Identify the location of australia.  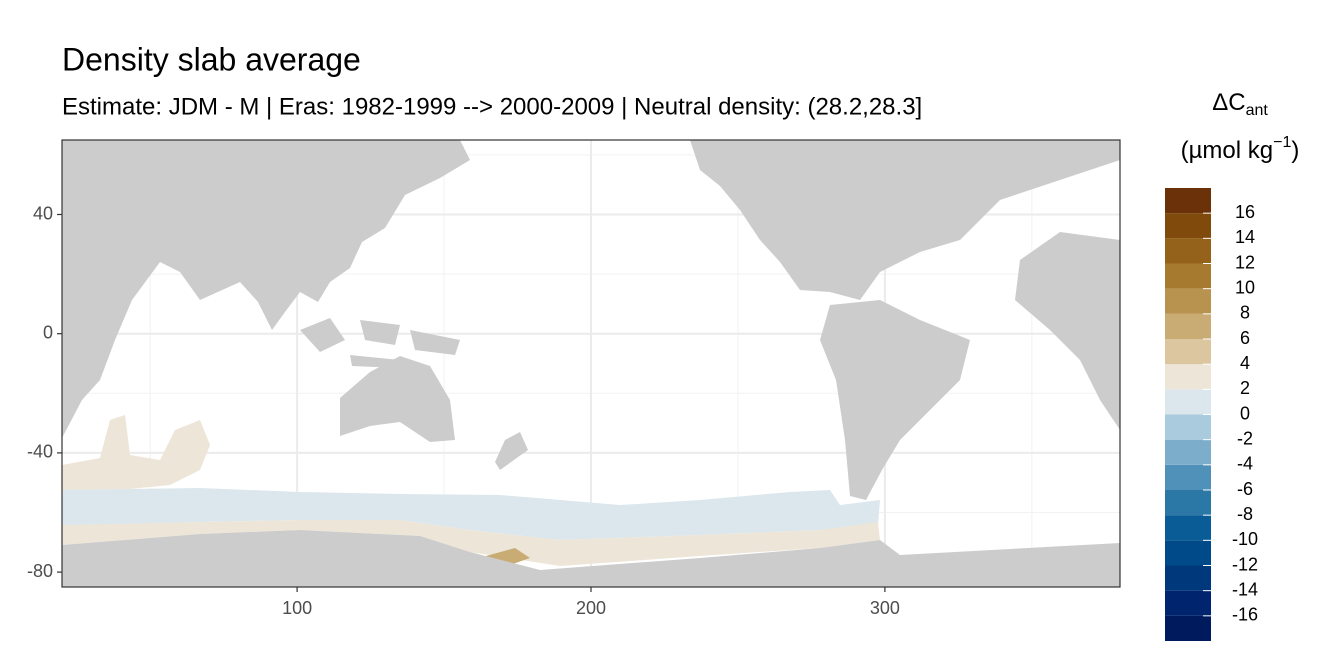
(397, 399).